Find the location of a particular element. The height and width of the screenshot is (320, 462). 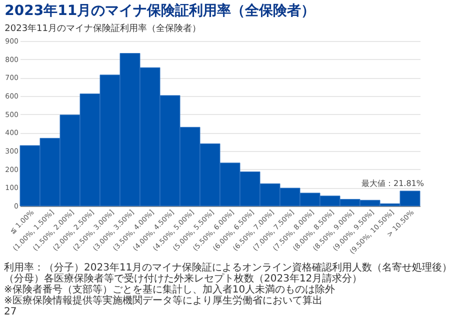

text: ※保険者番号（支部等）ごとを基に集計し、加入者10人未満のものは除外 is located at coordinates (170, 290).